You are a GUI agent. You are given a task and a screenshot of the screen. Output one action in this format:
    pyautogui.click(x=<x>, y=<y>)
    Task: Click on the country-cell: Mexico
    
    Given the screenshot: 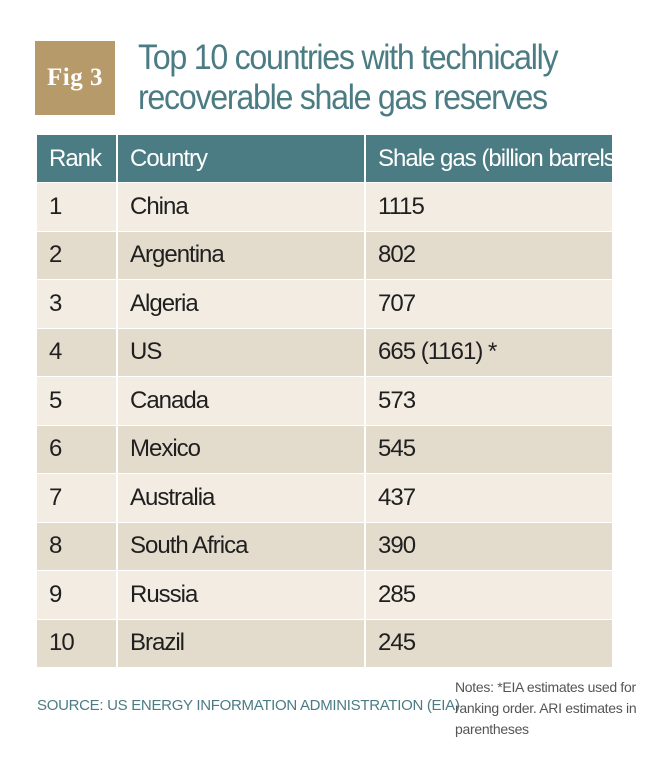 What is the action you would take?
    pyautogui.click(x=240, y=449)
    